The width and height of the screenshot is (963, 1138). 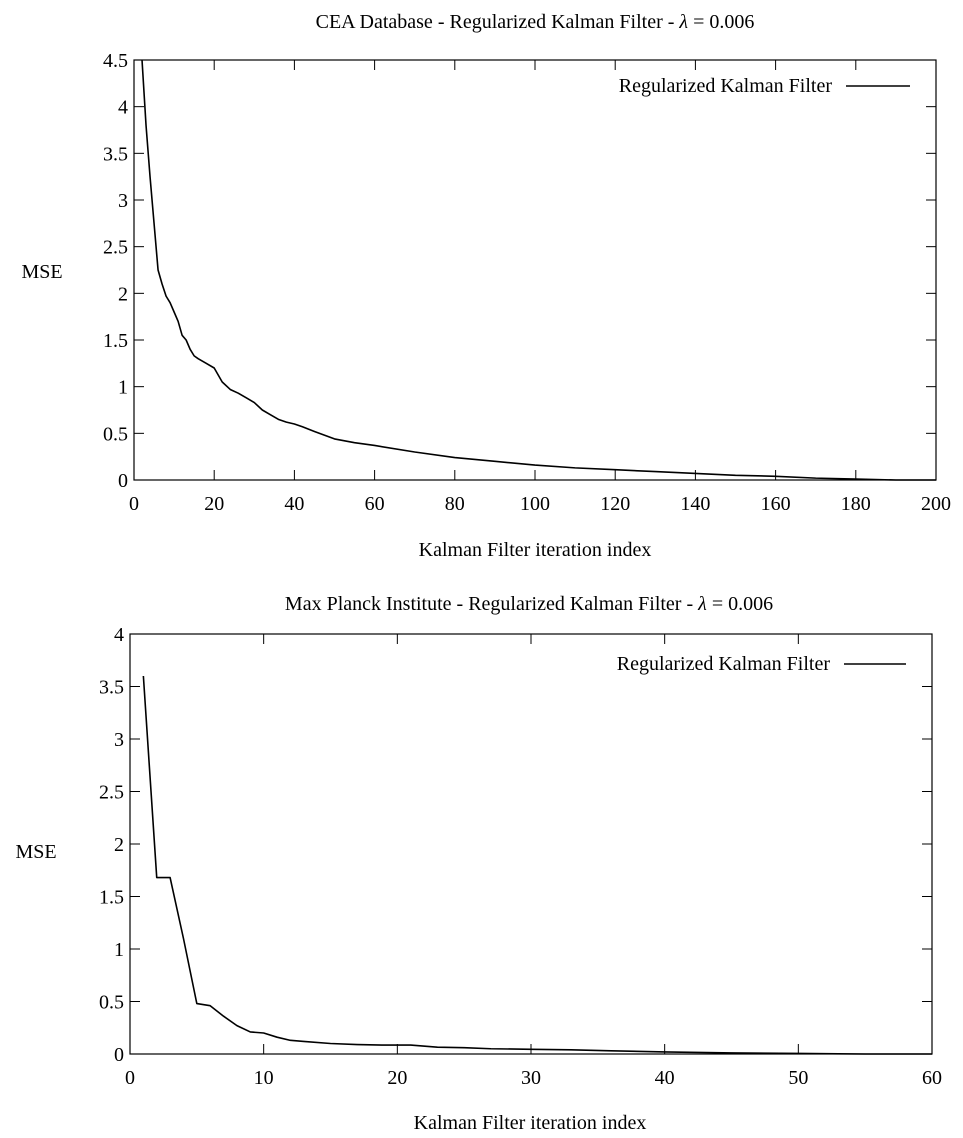 I want to click on x-tick-label: 180, so click(x=856, y=504).